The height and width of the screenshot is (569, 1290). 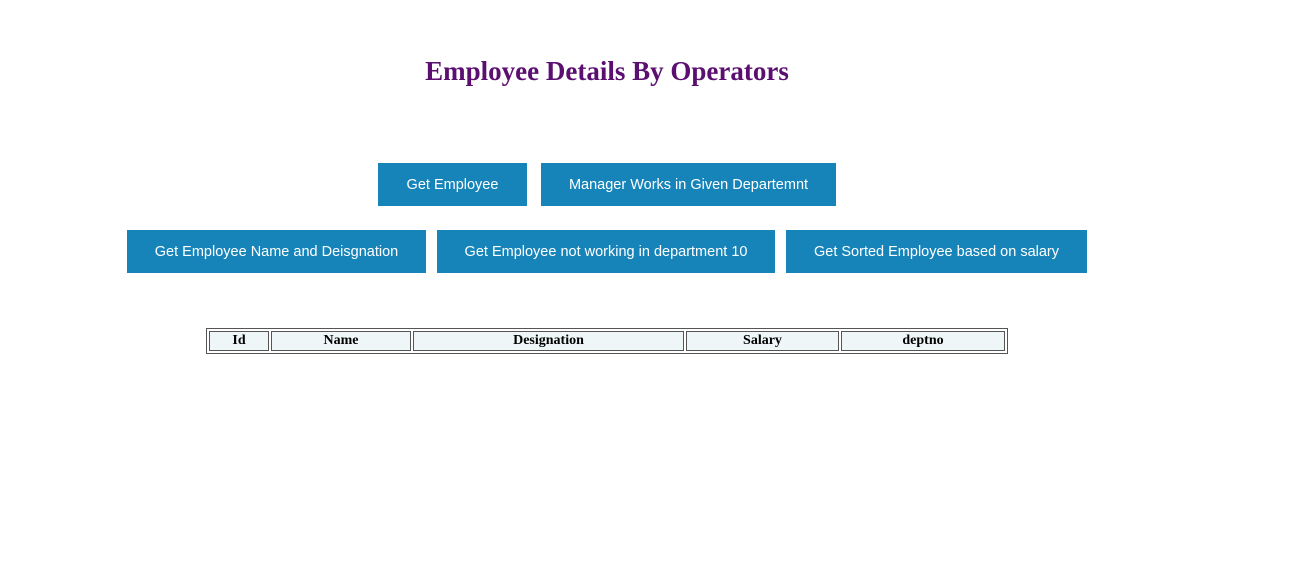 I want to click on column-header-deptno: deptno, so click(x=923, y=341).